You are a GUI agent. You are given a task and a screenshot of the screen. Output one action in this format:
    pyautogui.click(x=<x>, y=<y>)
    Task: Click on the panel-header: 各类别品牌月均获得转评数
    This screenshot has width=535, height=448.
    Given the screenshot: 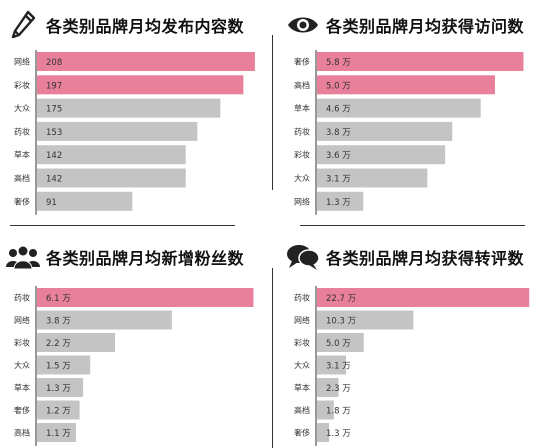 What is the action you would take?
    pyautogui.click(x=402, y=257)
    